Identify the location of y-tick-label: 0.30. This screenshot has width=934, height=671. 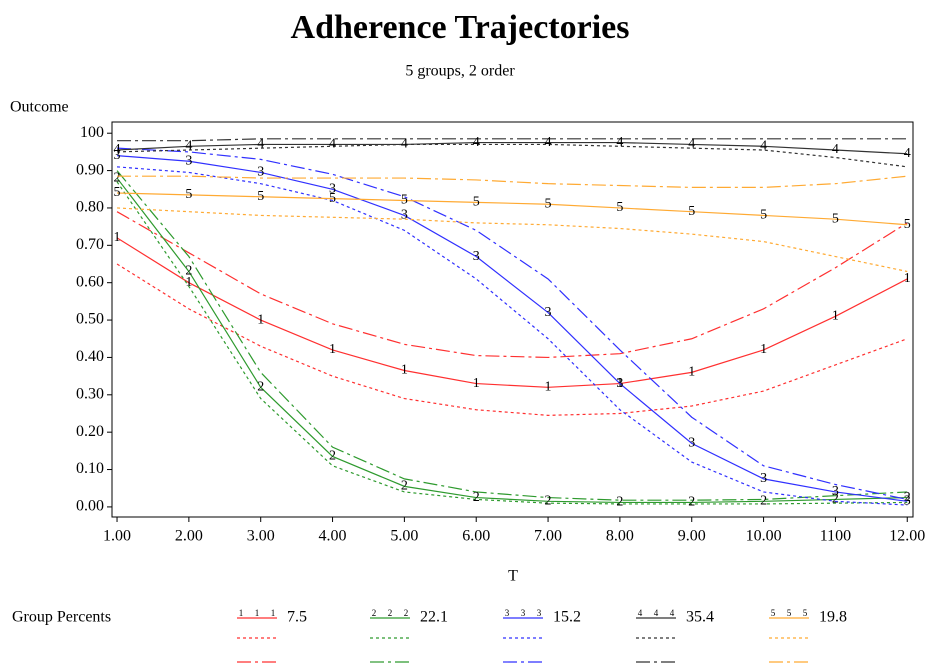
(90, 393).